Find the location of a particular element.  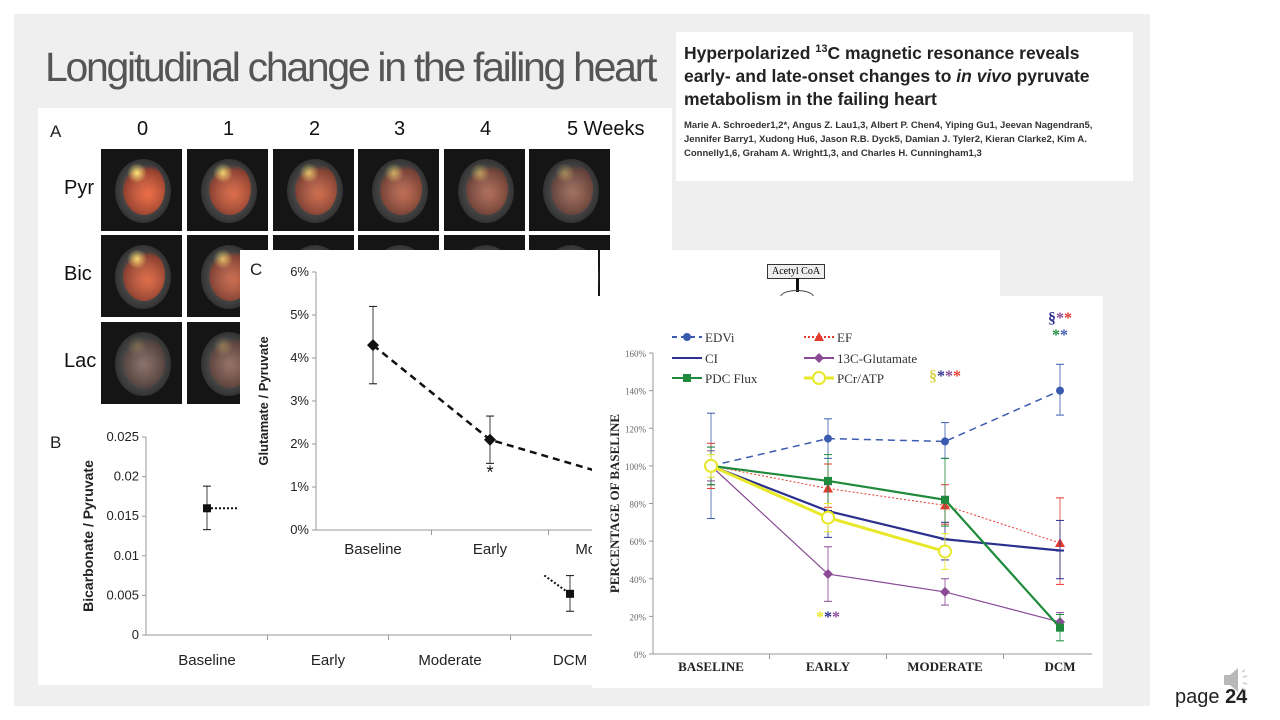

significance-symbol: § is located at coordinates (933, 376).